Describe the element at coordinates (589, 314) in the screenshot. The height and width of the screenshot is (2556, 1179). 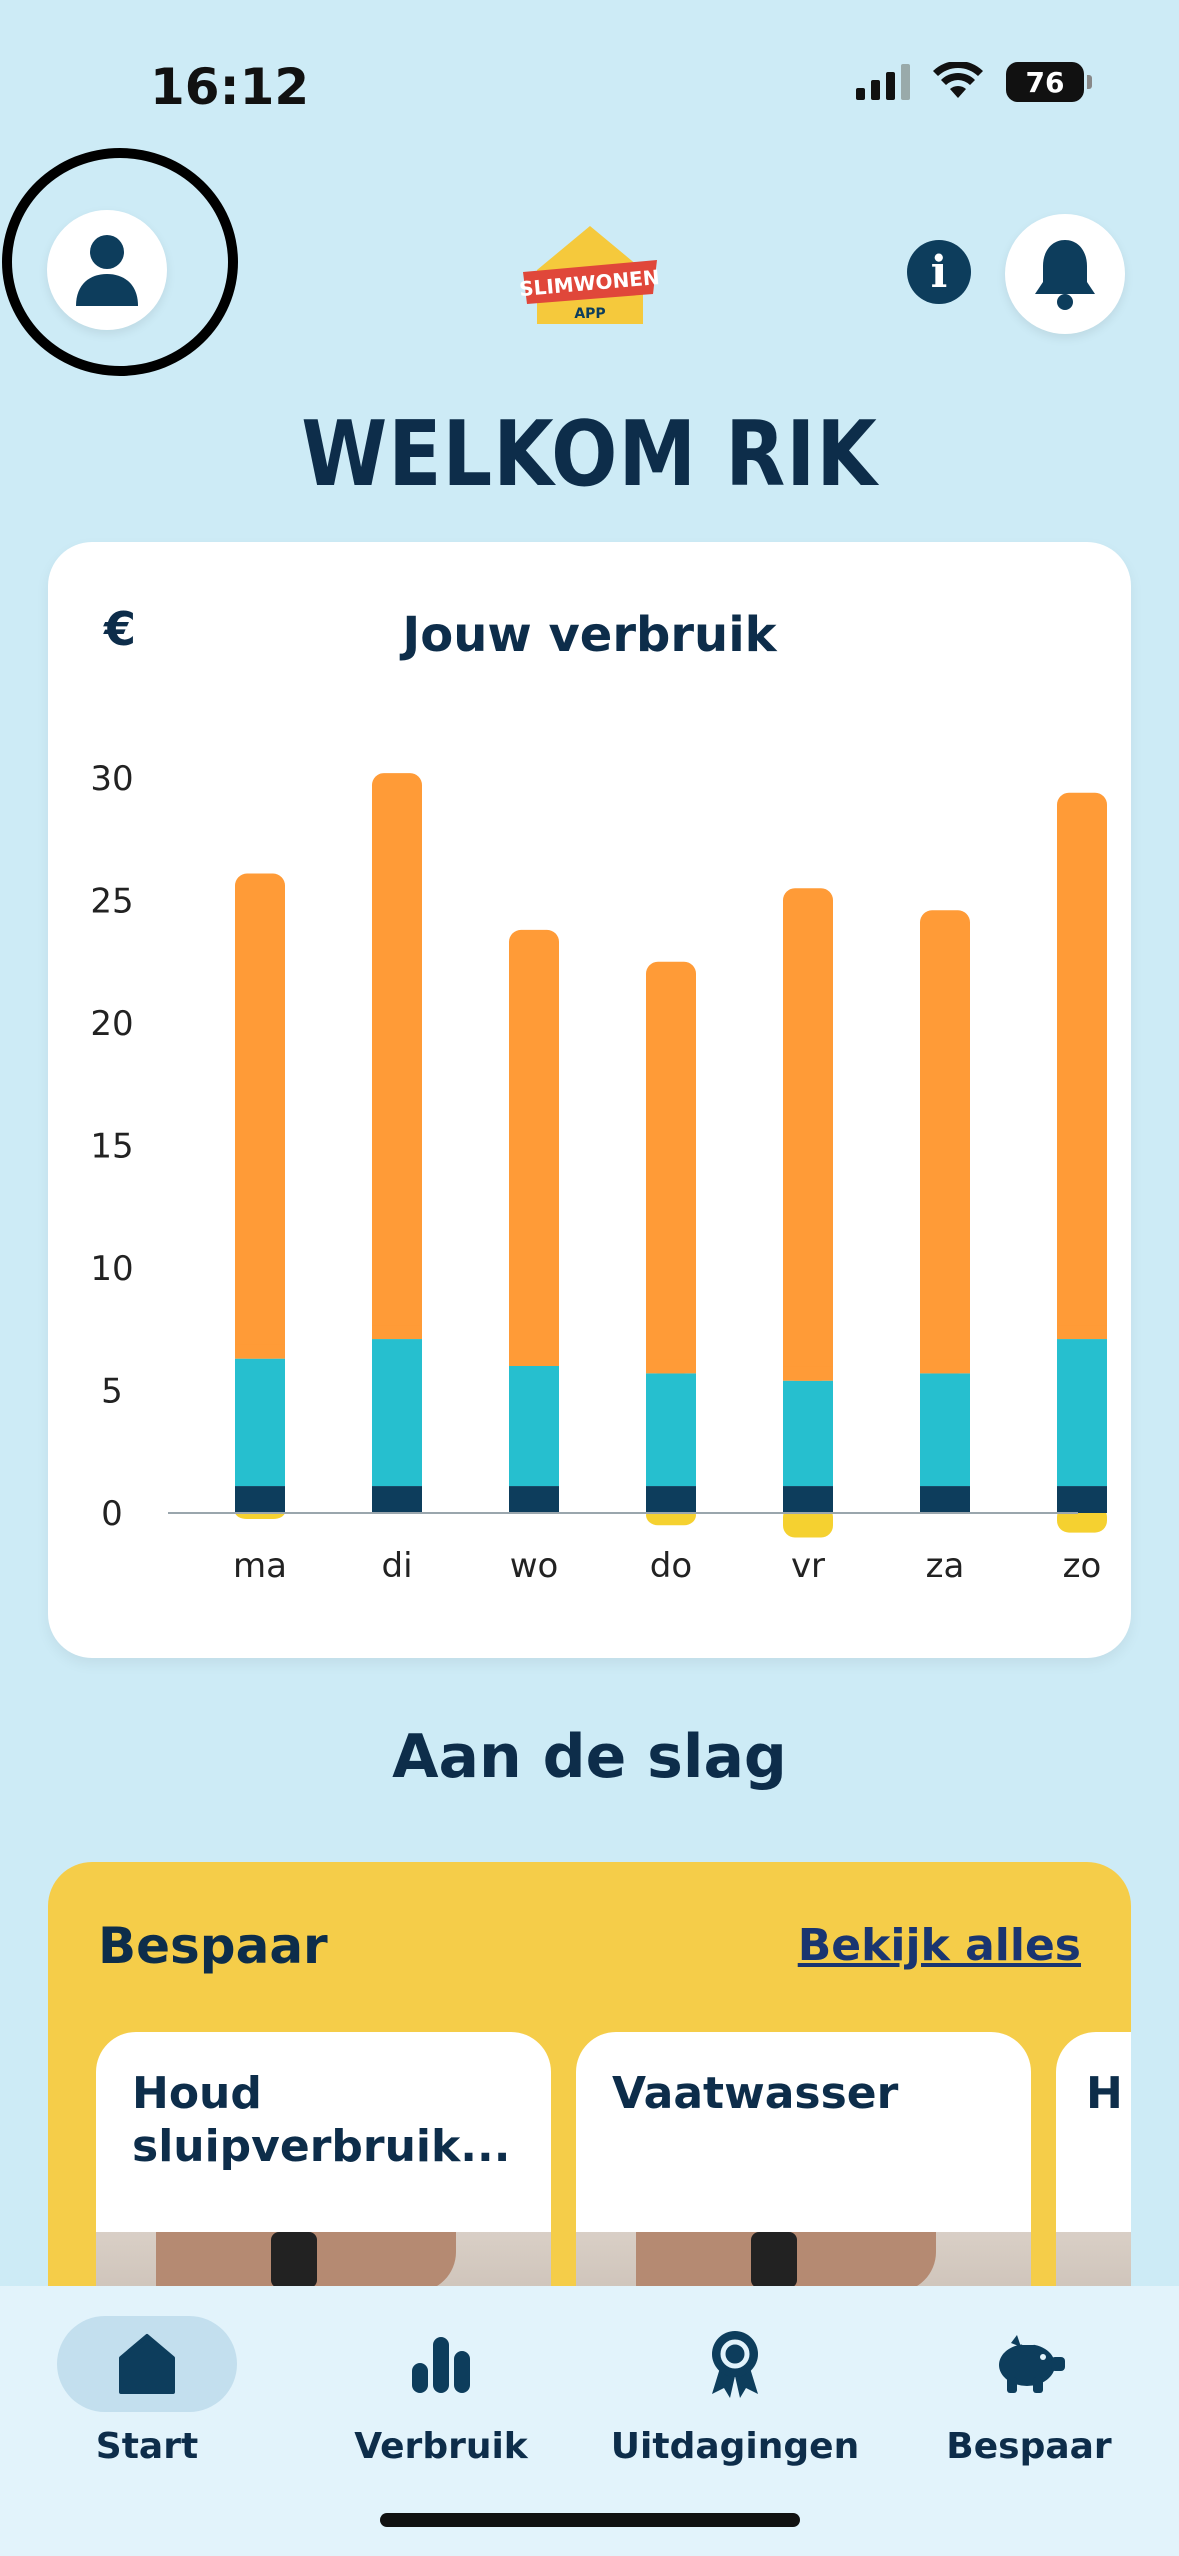
I see `logo-subtext: APP` at that location.